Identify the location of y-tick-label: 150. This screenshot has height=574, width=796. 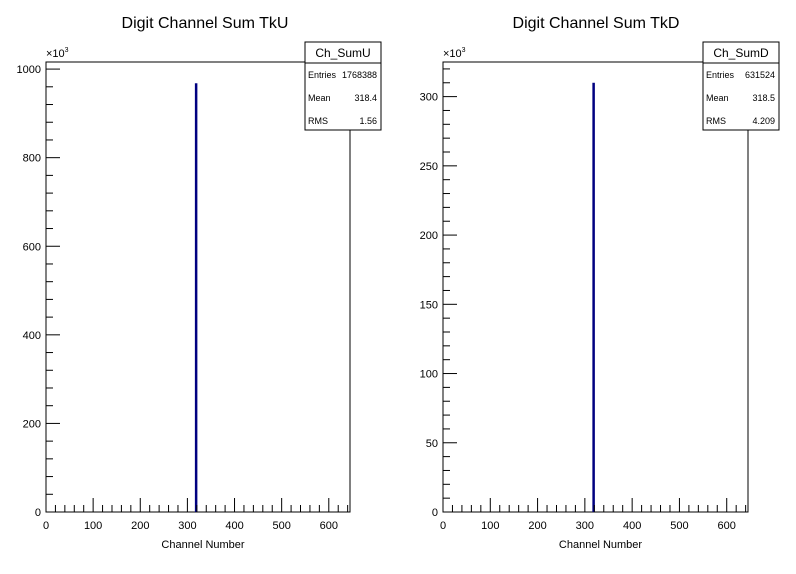
(429, 305).